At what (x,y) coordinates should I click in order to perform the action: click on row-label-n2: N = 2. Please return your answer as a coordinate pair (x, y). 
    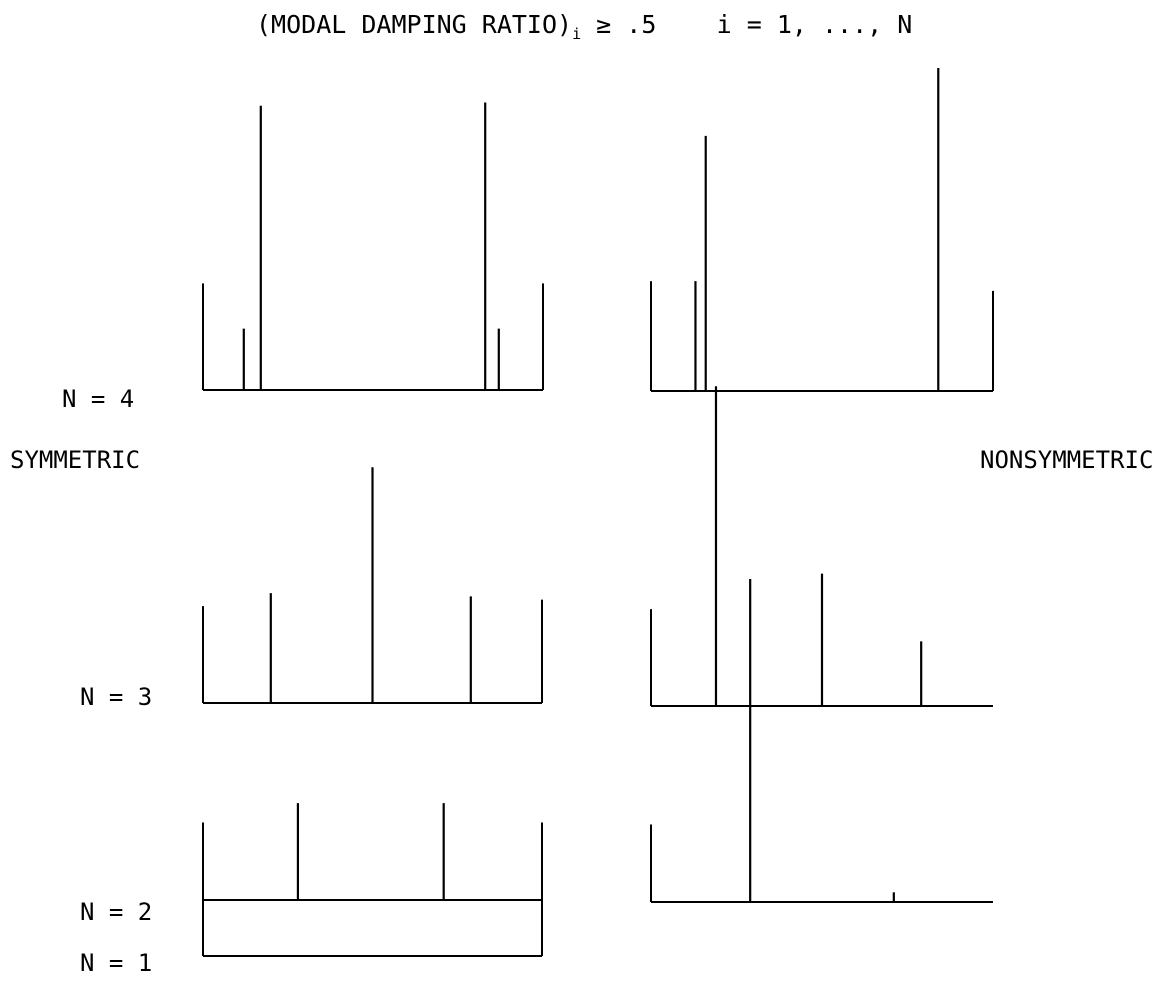
    Looking at the image, I should click on (116, 912).